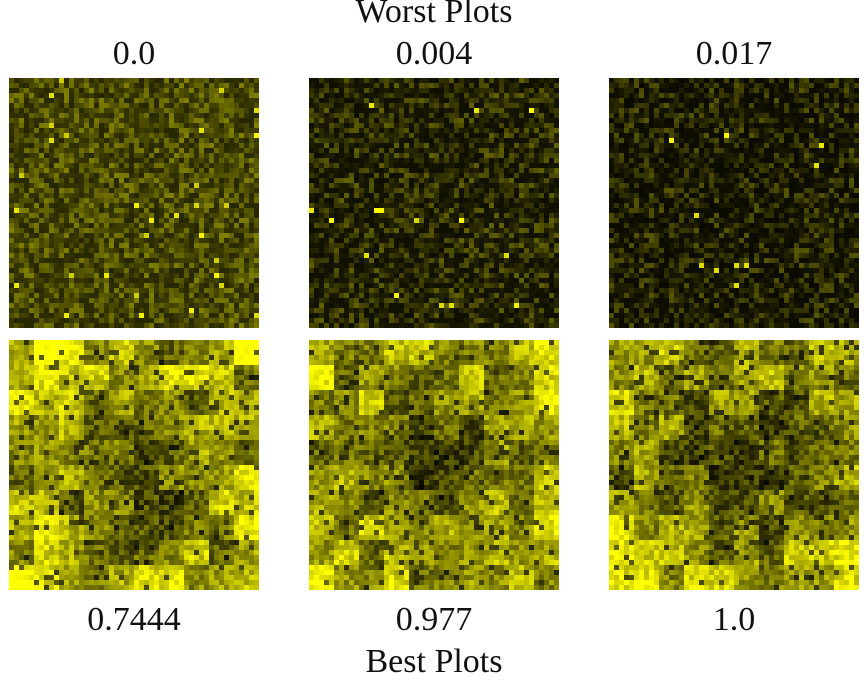 The width and height of the screenshot is (868, 685). I want to click on best-plot-2-heatmap, so click(434, 465).